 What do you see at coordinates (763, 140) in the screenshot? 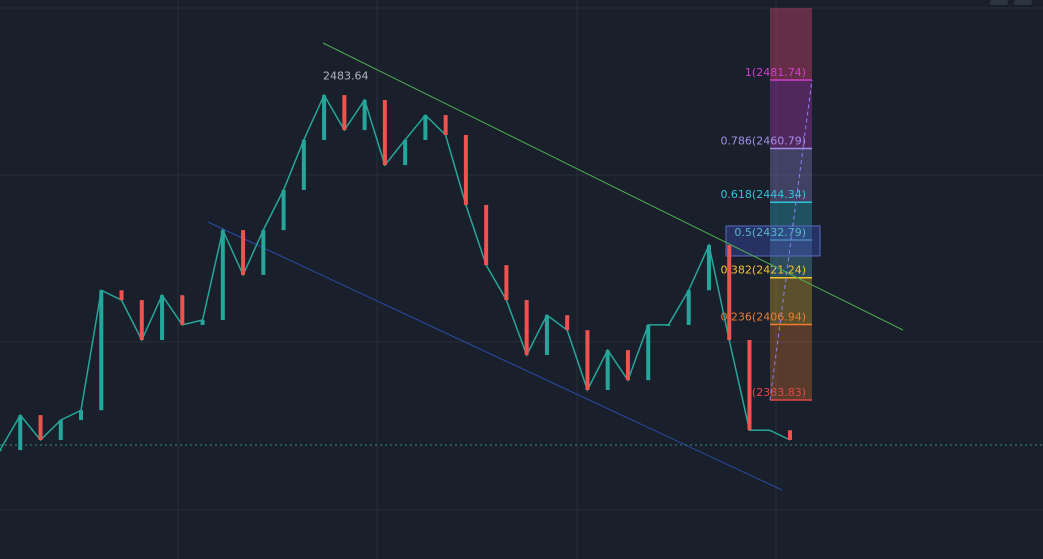
I see `fib-label: 0.786(2460.79)` at bounding box center [763, 140].